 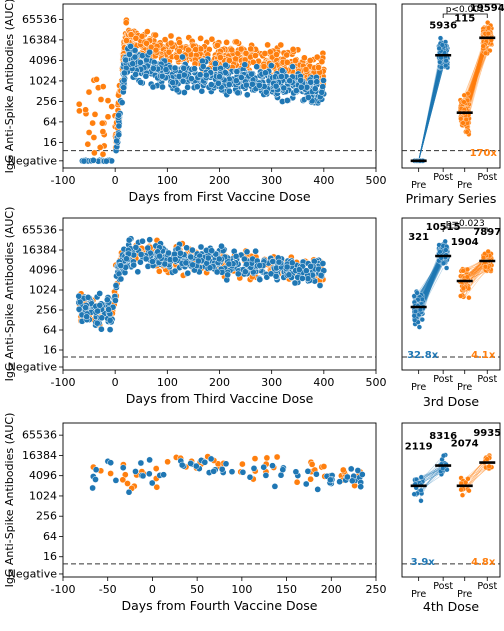 What do you see at coordinates (50, 536) in the screenshot?
I see `y-tick-label: 64` at bounding box center [50, 536].